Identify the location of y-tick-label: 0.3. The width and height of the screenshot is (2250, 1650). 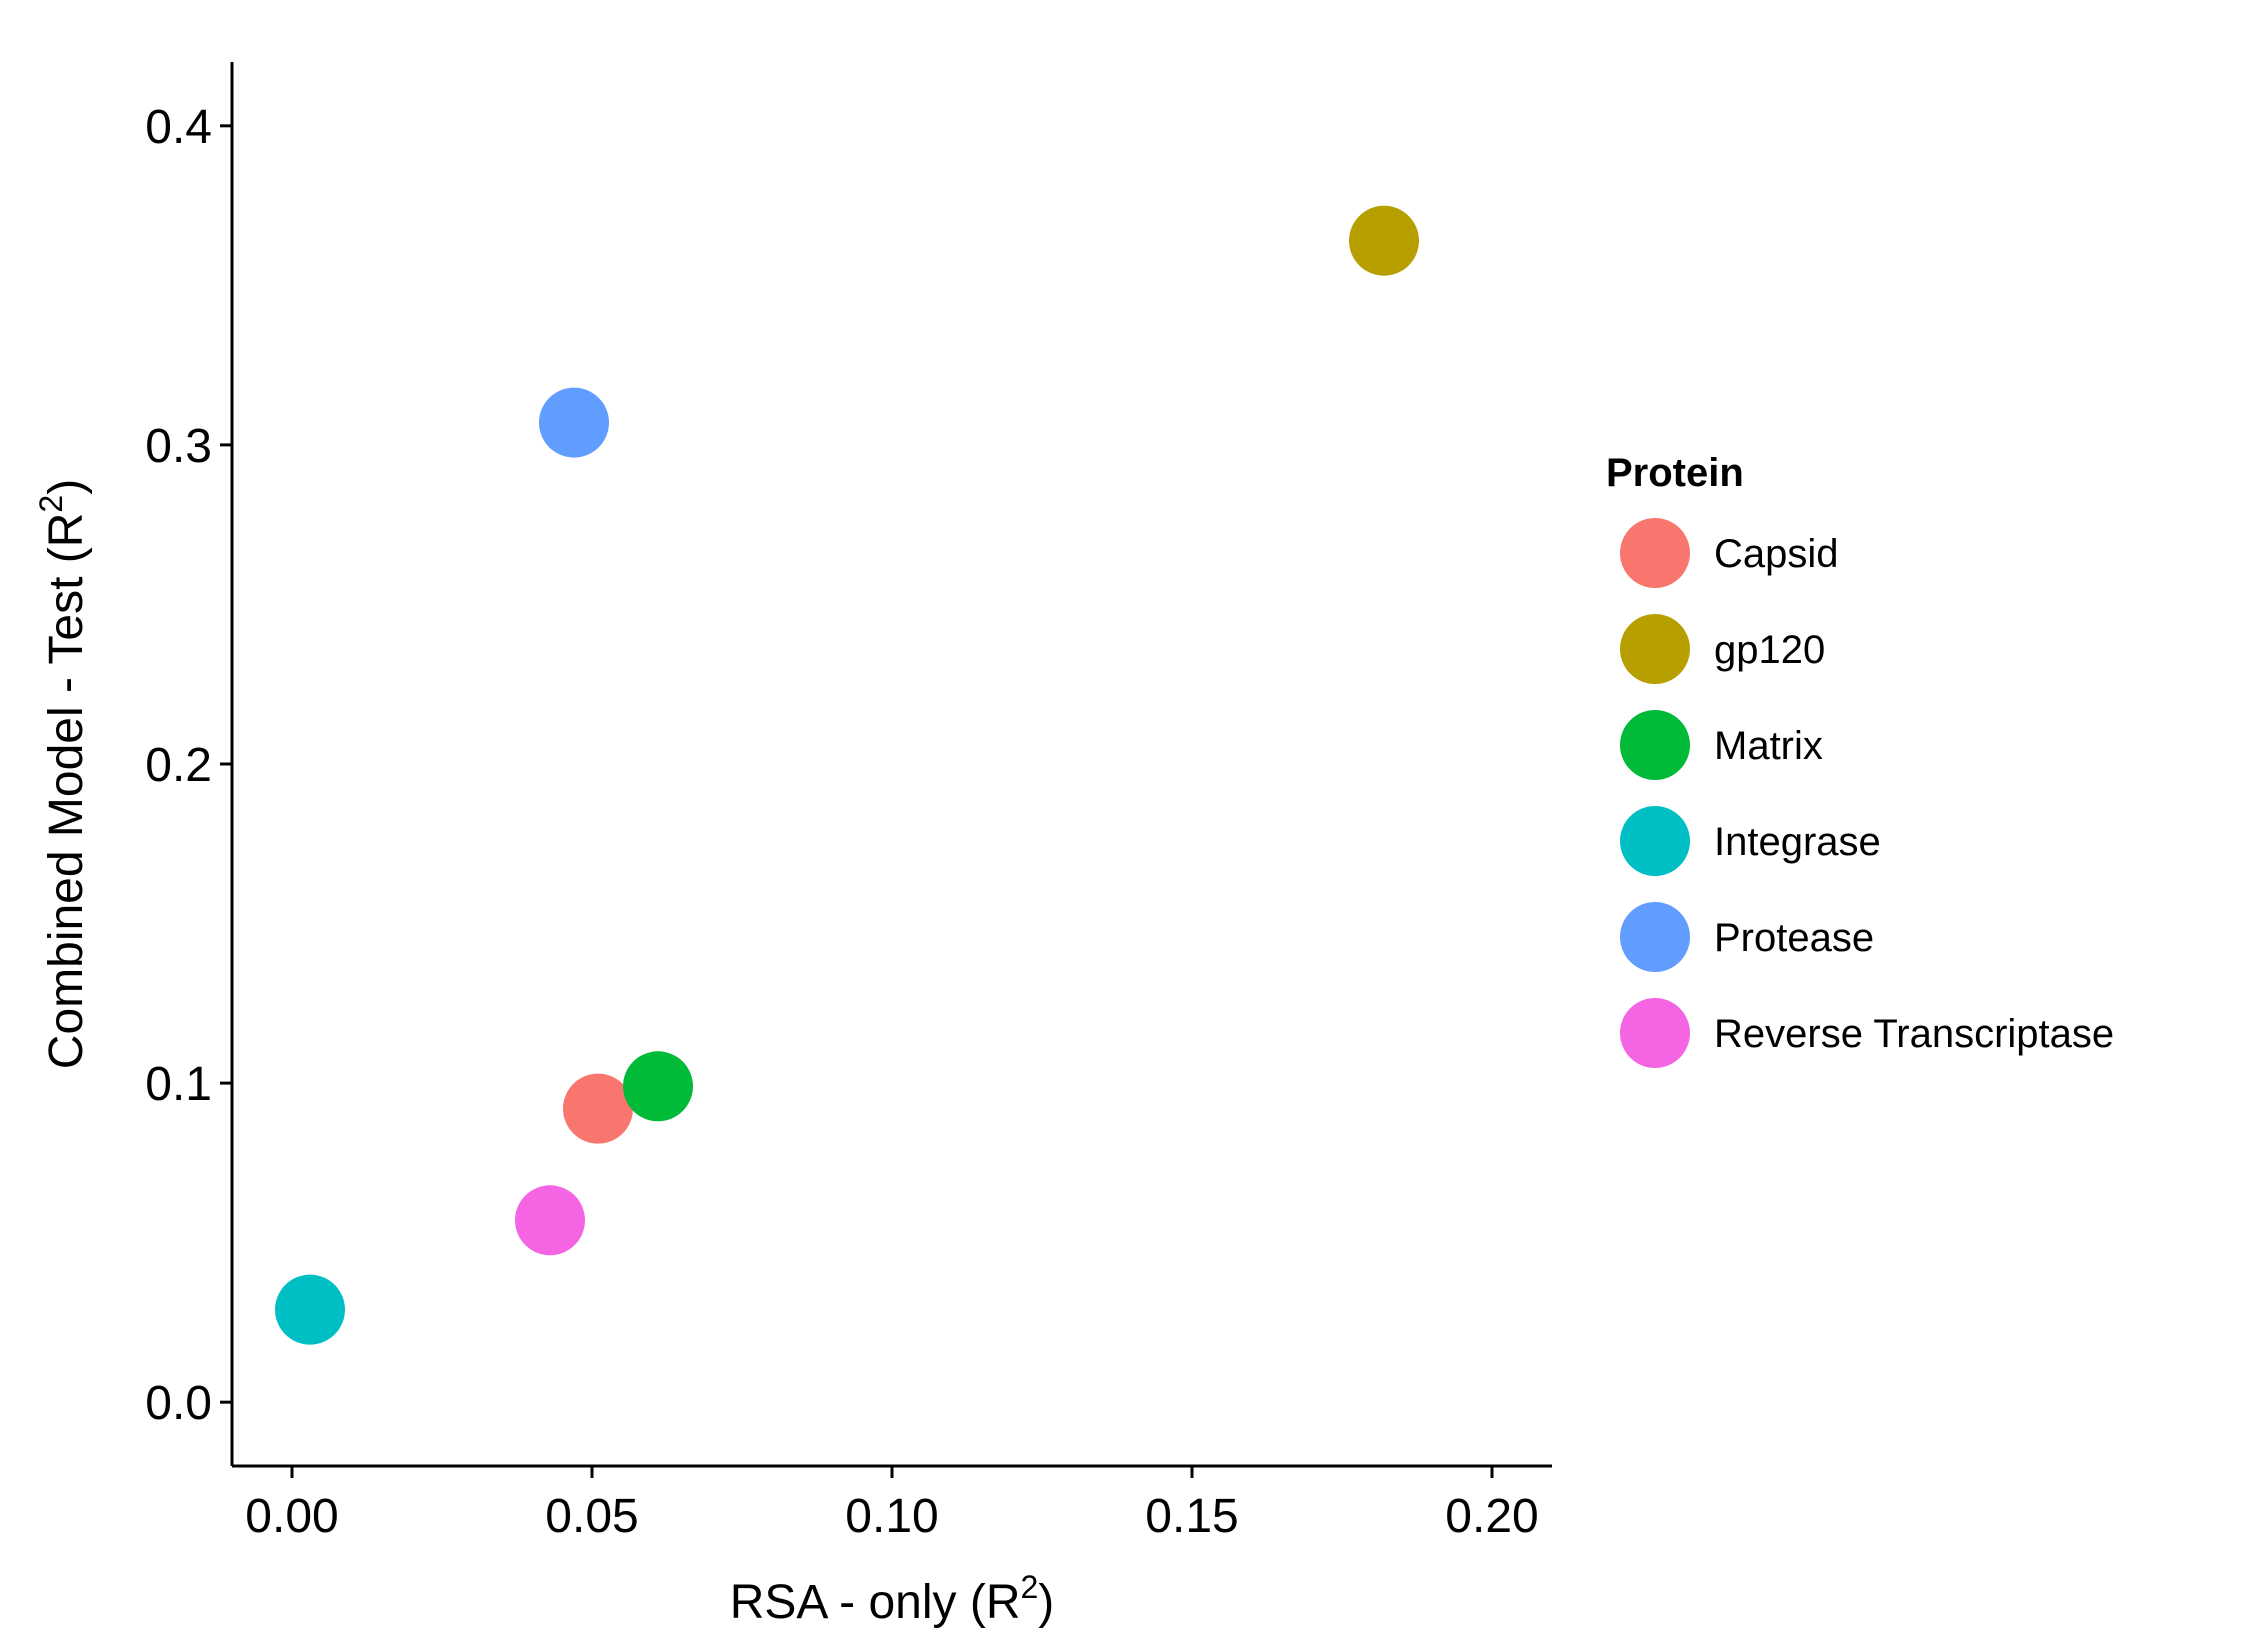
(178, 446).